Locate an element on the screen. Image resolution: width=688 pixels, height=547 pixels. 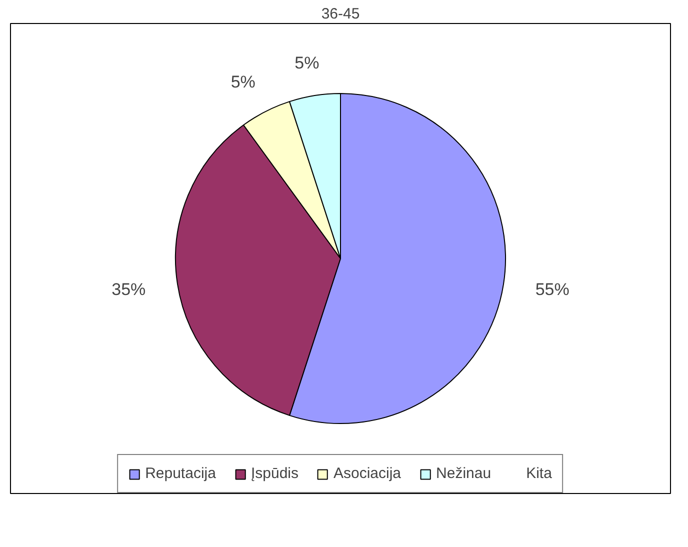
chart-title: 36-45 is located at coordinates (340, 14).